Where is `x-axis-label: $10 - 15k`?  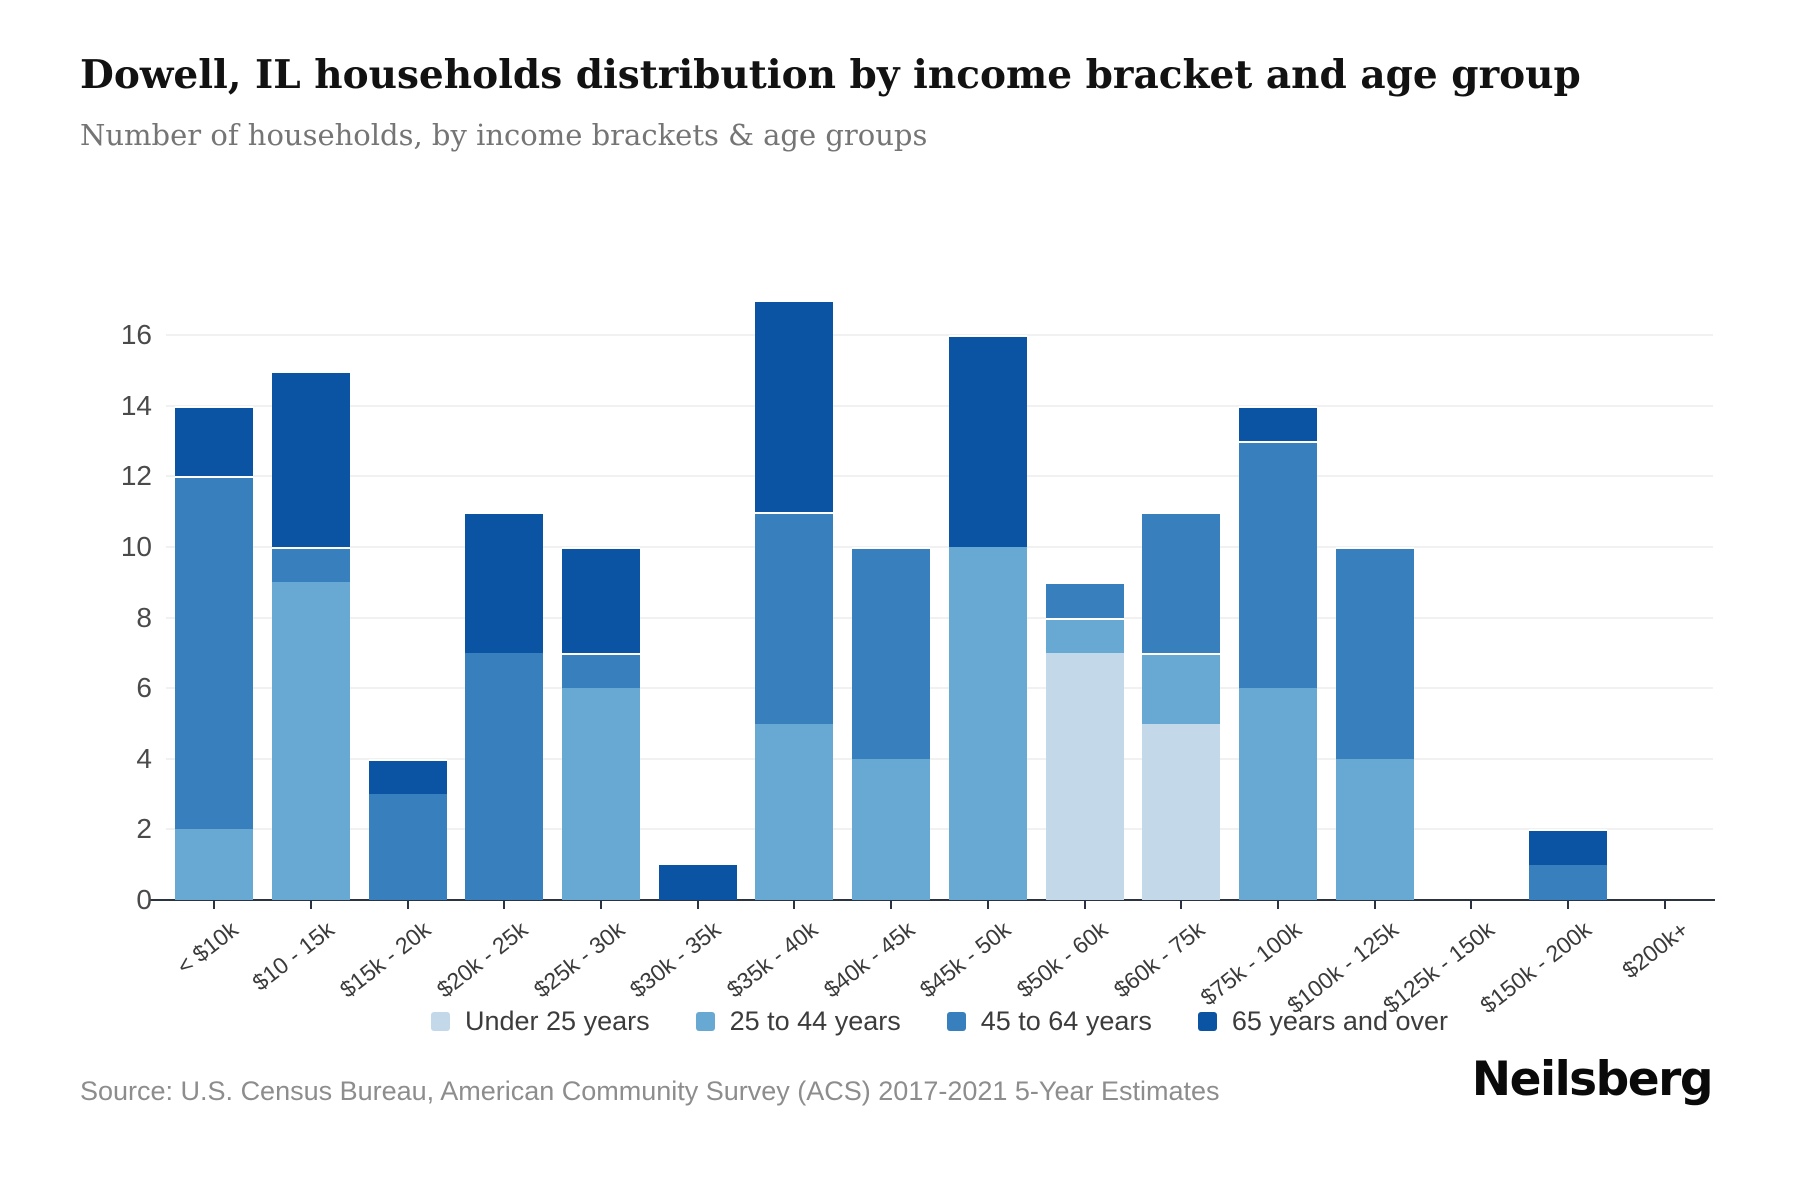
x-axis-label: $10 - 15k is located at coordinates (293, 956).